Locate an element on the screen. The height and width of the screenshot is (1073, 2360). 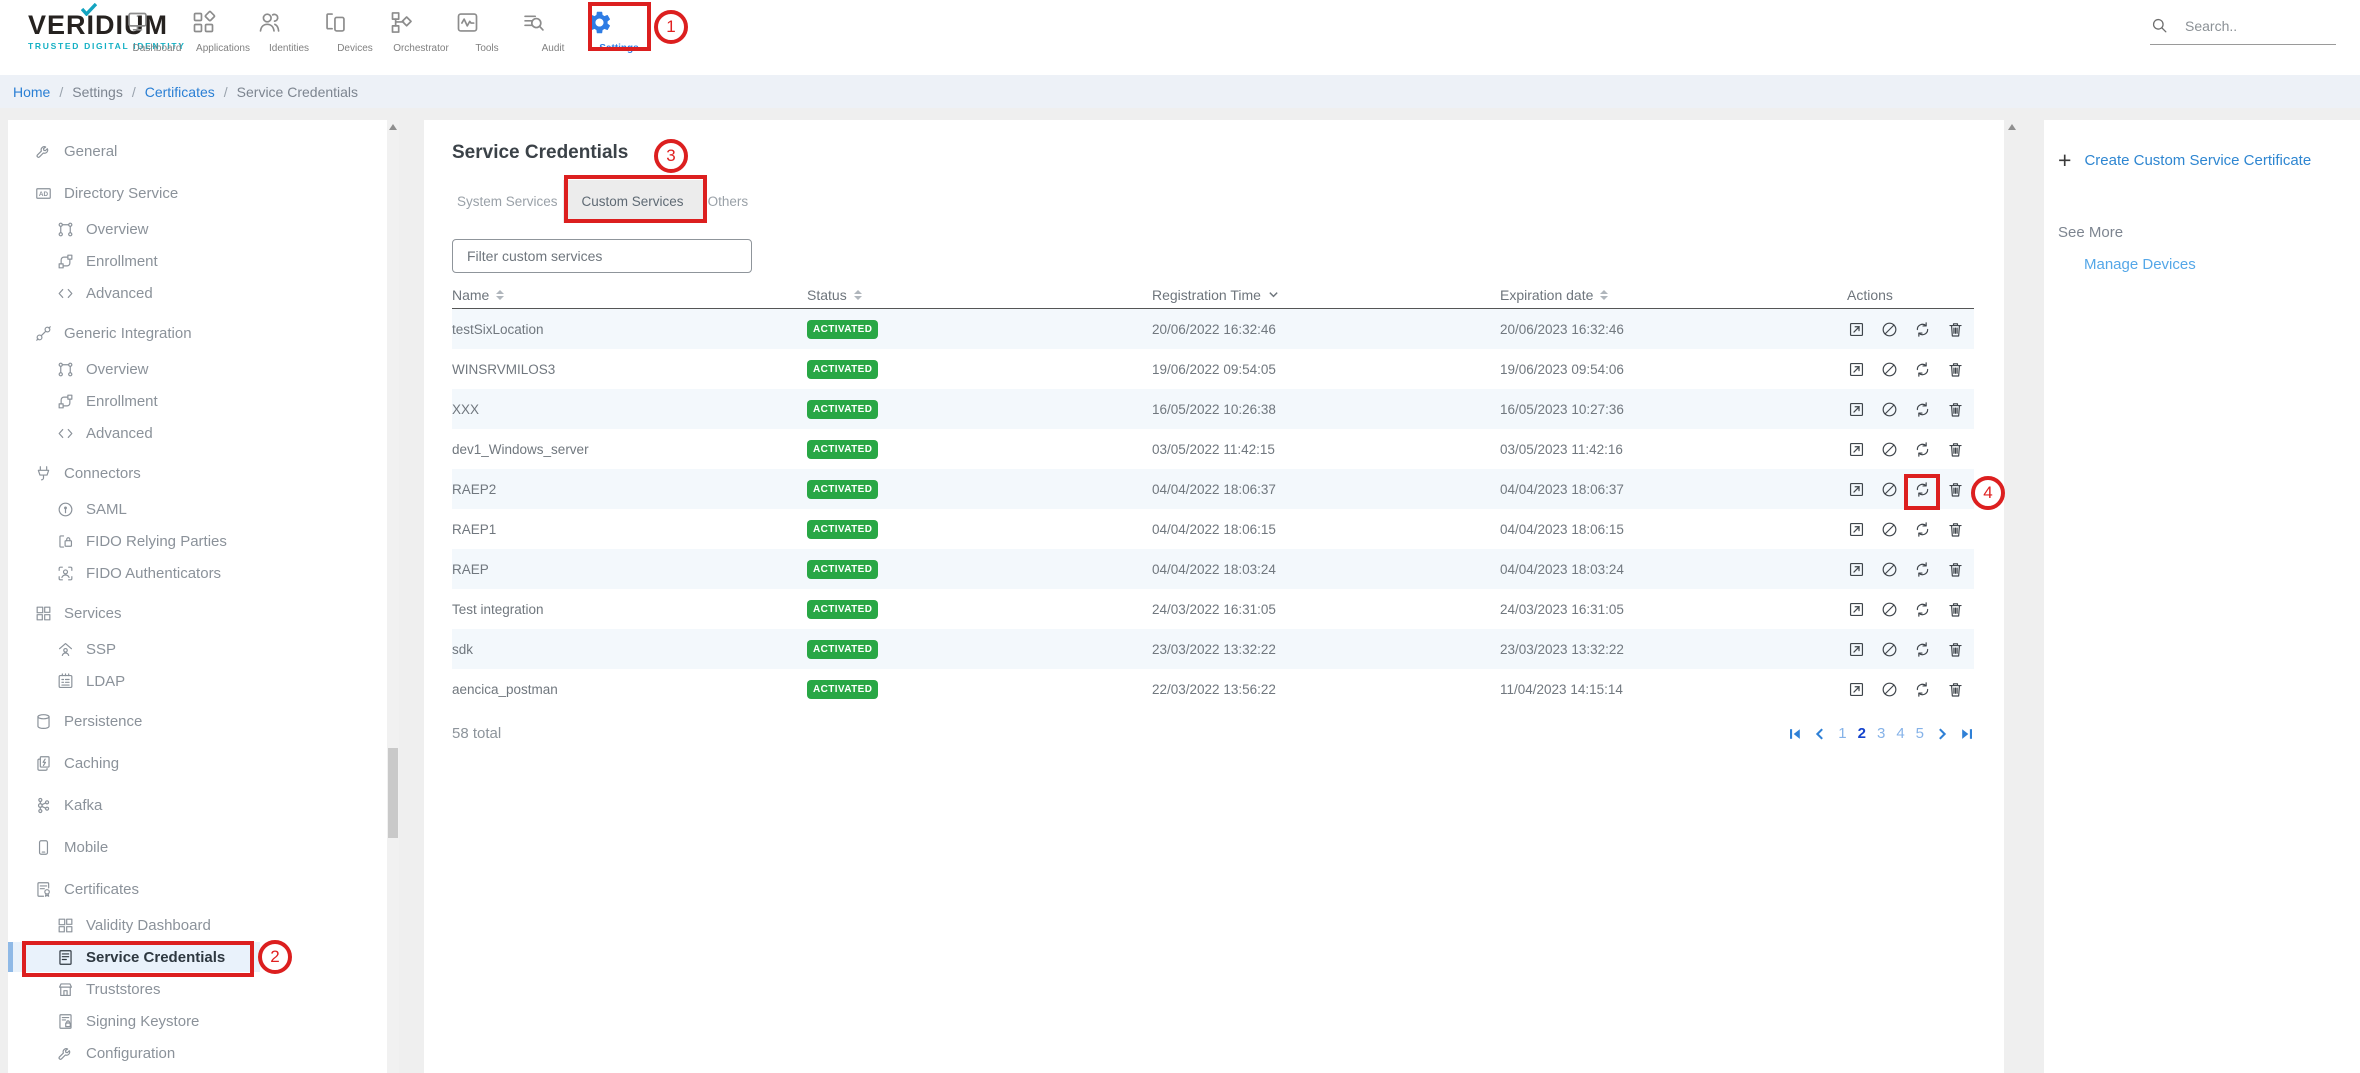
first-page-button is located at coordinates (1795, 734).